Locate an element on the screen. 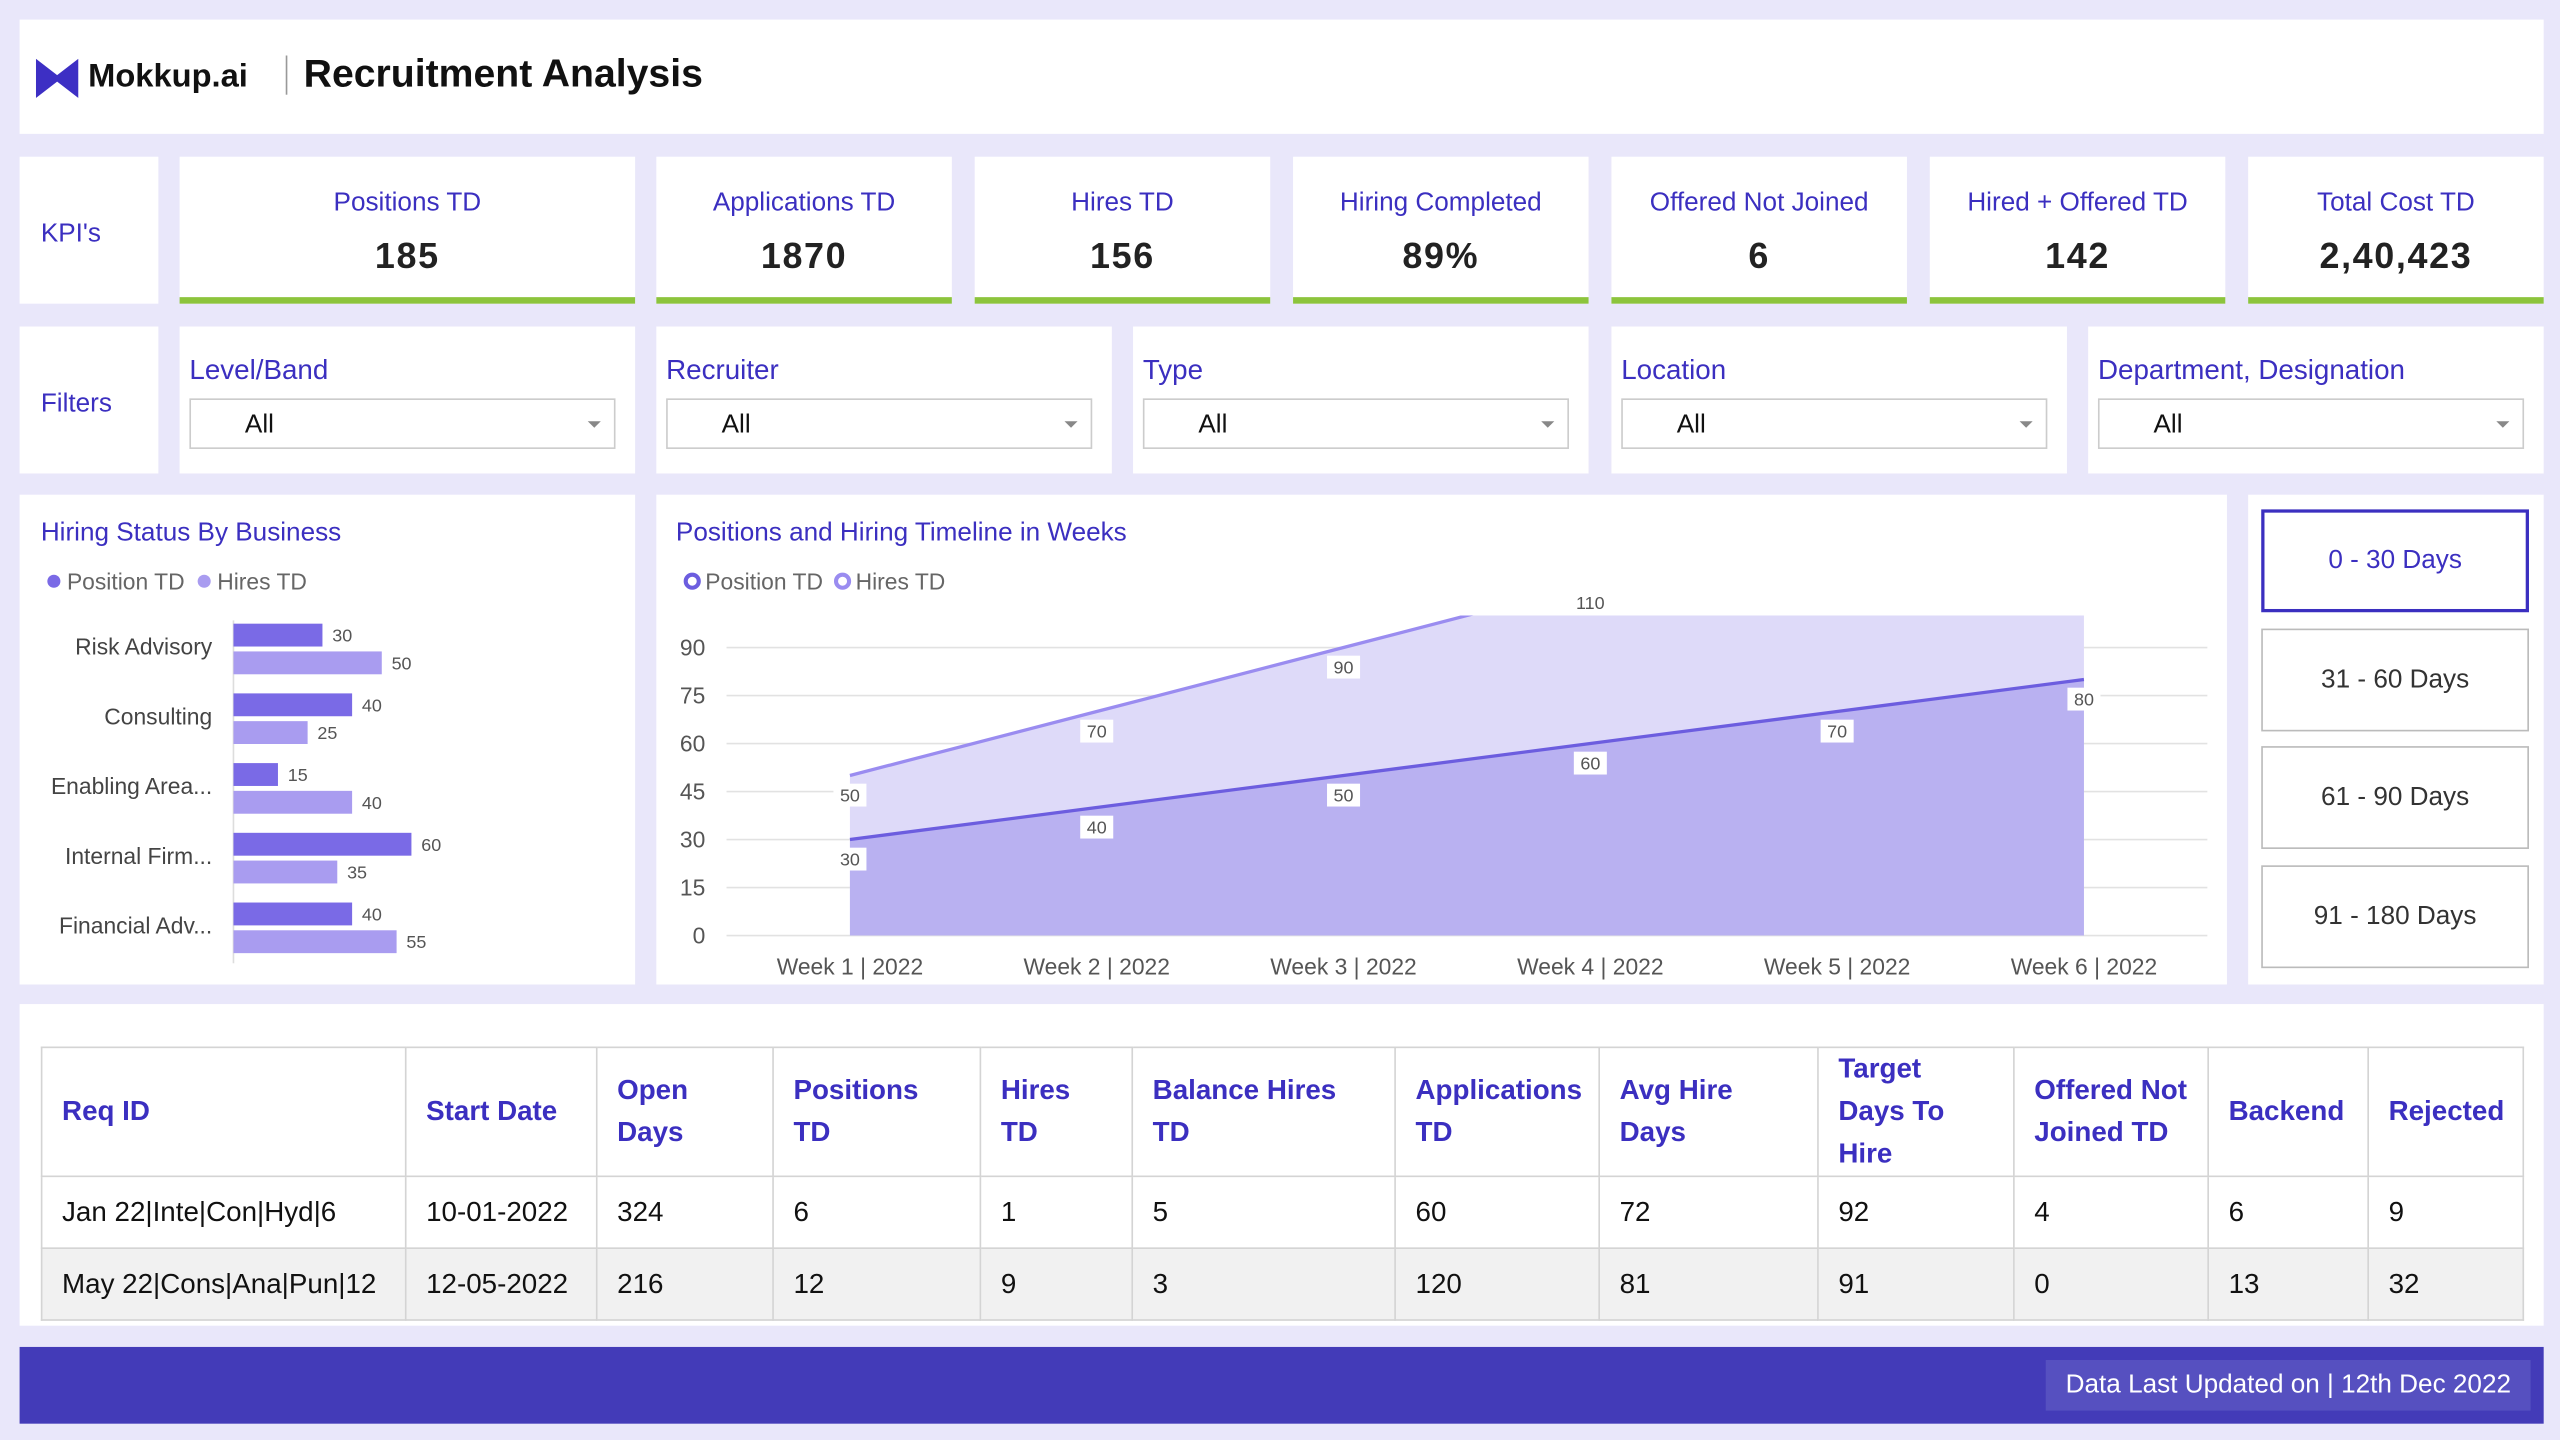  plot-area is located at coordinates (1467, 775).